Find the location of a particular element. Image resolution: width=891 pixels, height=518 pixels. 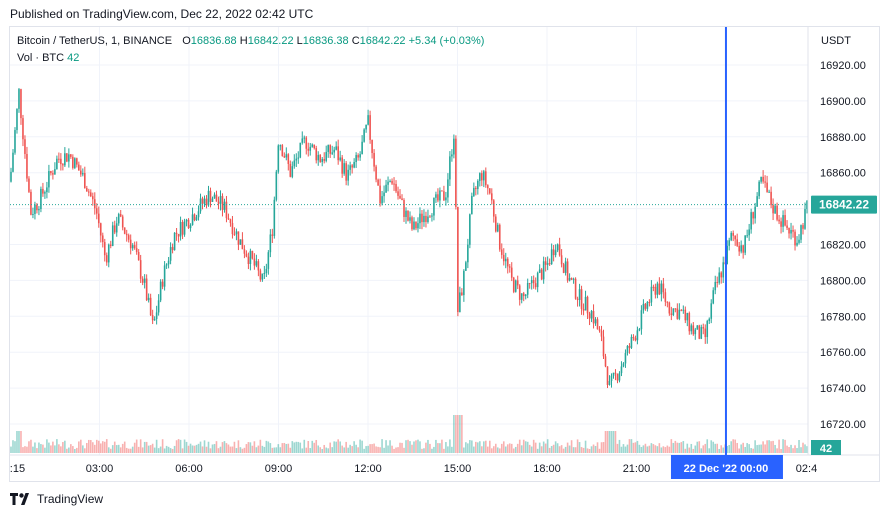

last-price-label: 16842.22 is located at coordinates (844, 205).